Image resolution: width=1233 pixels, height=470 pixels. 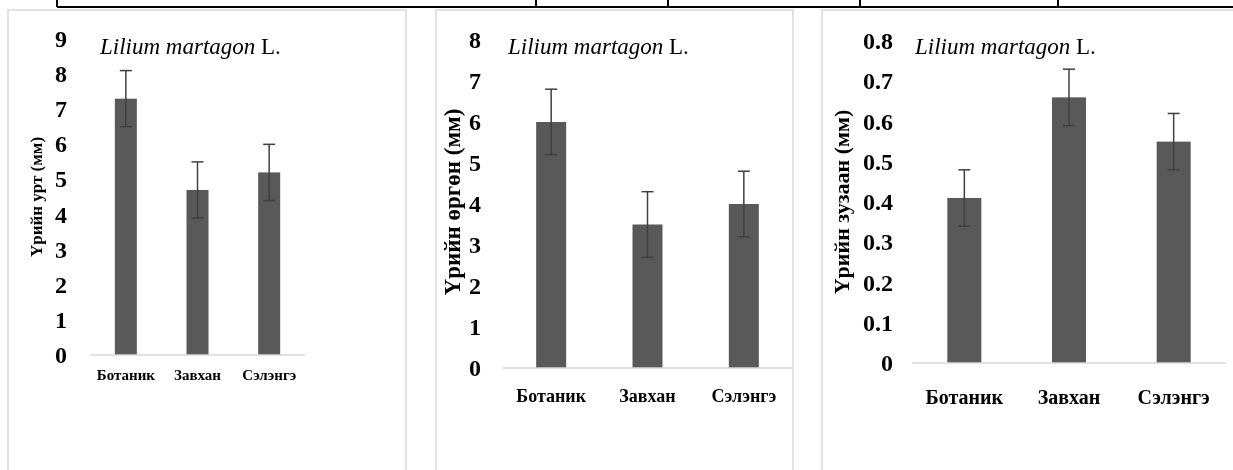 I want to click on y-axis-title: Үрийн өргөн (мм), so click(x=452, y=202).